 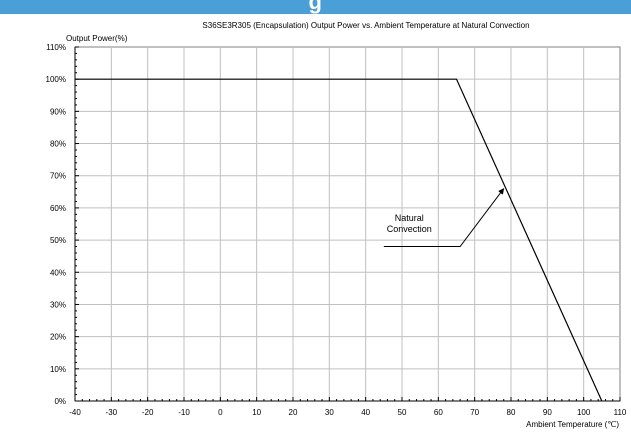 I want to click on x-tick-label: 50, so click(x=402, y=412).